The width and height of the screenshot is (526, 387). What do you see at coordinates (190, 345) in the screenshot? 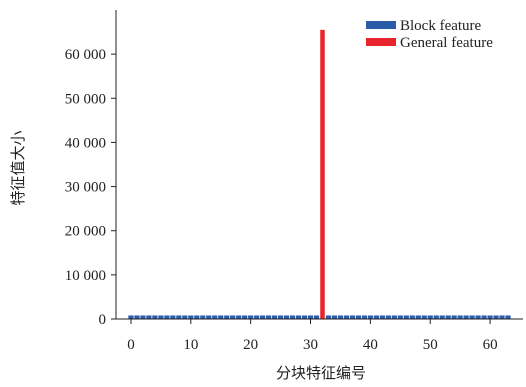
I see `x-tick-label: 10` at bounding box center [190, 345].